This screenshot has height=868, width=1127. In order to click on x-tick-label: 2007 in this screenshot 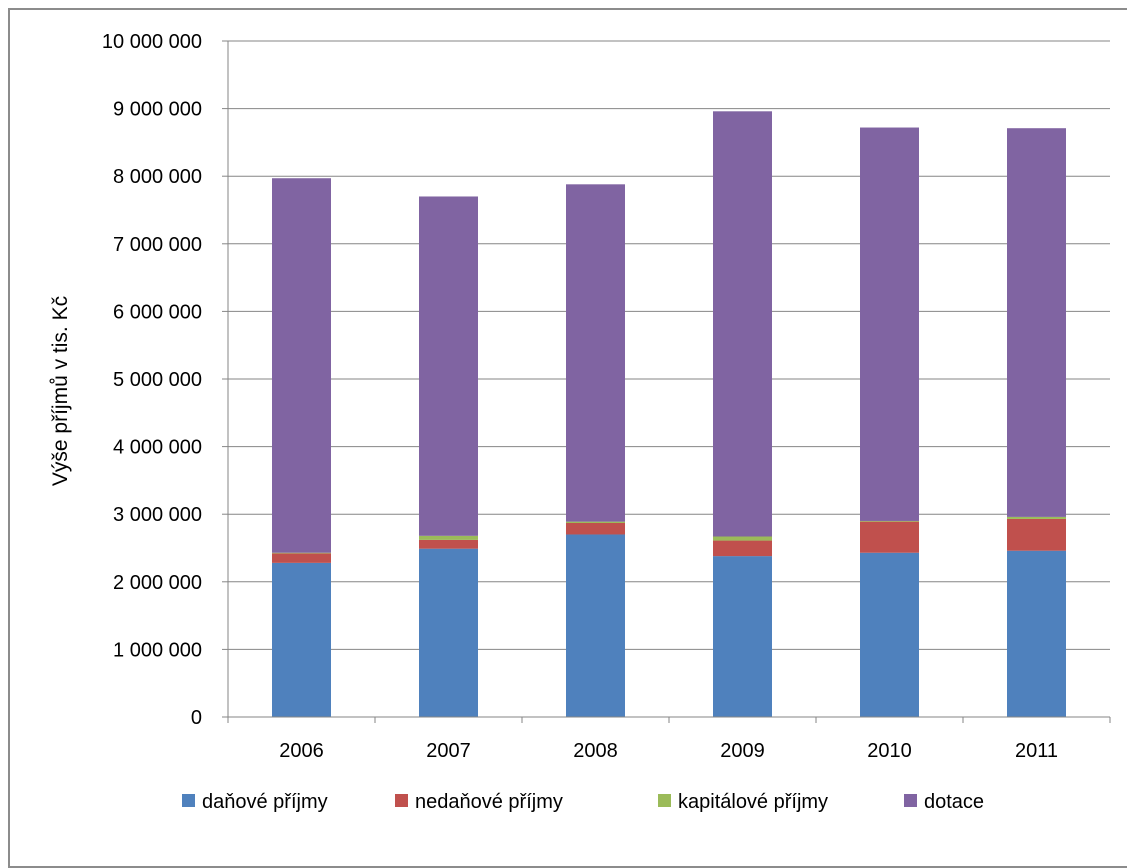, I will do `click(448, 751)`.